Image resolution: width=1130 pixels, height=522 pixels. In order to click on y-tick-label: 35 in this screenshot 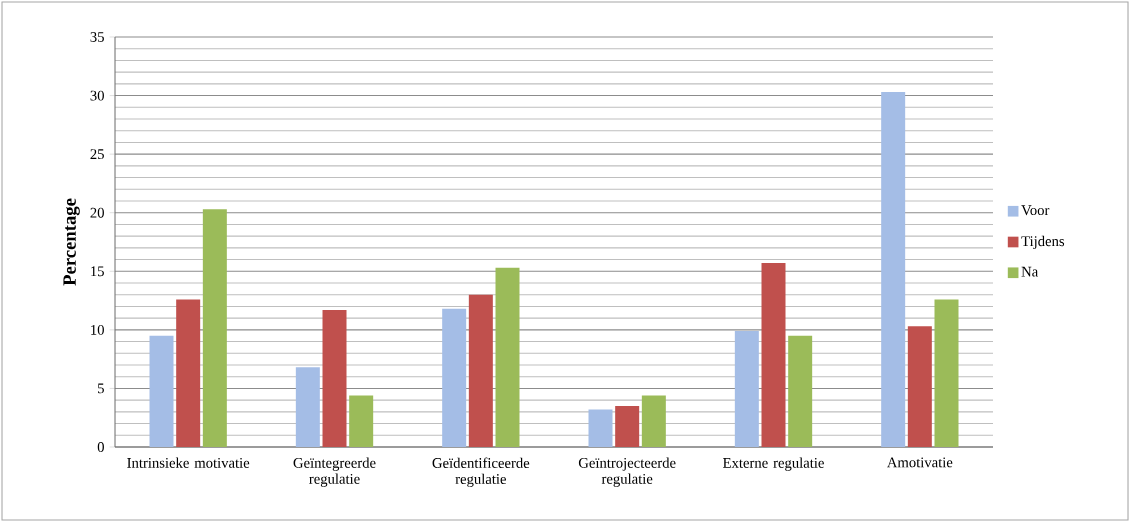, I will do `click(97, 37)`.